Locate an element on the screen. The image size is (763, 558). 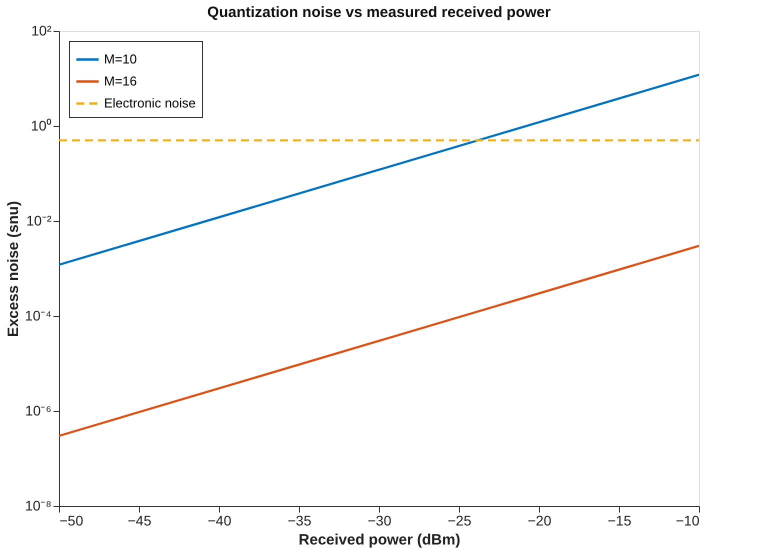
x-tick-label: −25 is located at coordinates (460, 520).